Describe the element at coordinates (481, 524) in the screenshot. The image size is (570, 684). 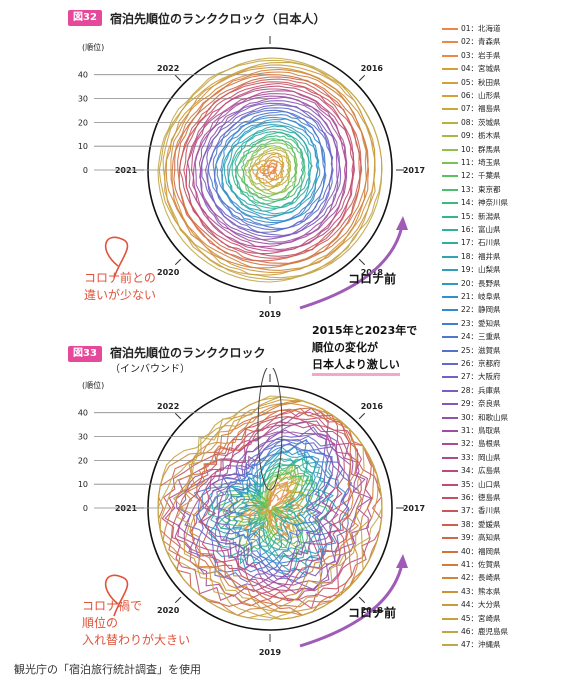
I see `legend-label: 38：愛媛県` at that location.